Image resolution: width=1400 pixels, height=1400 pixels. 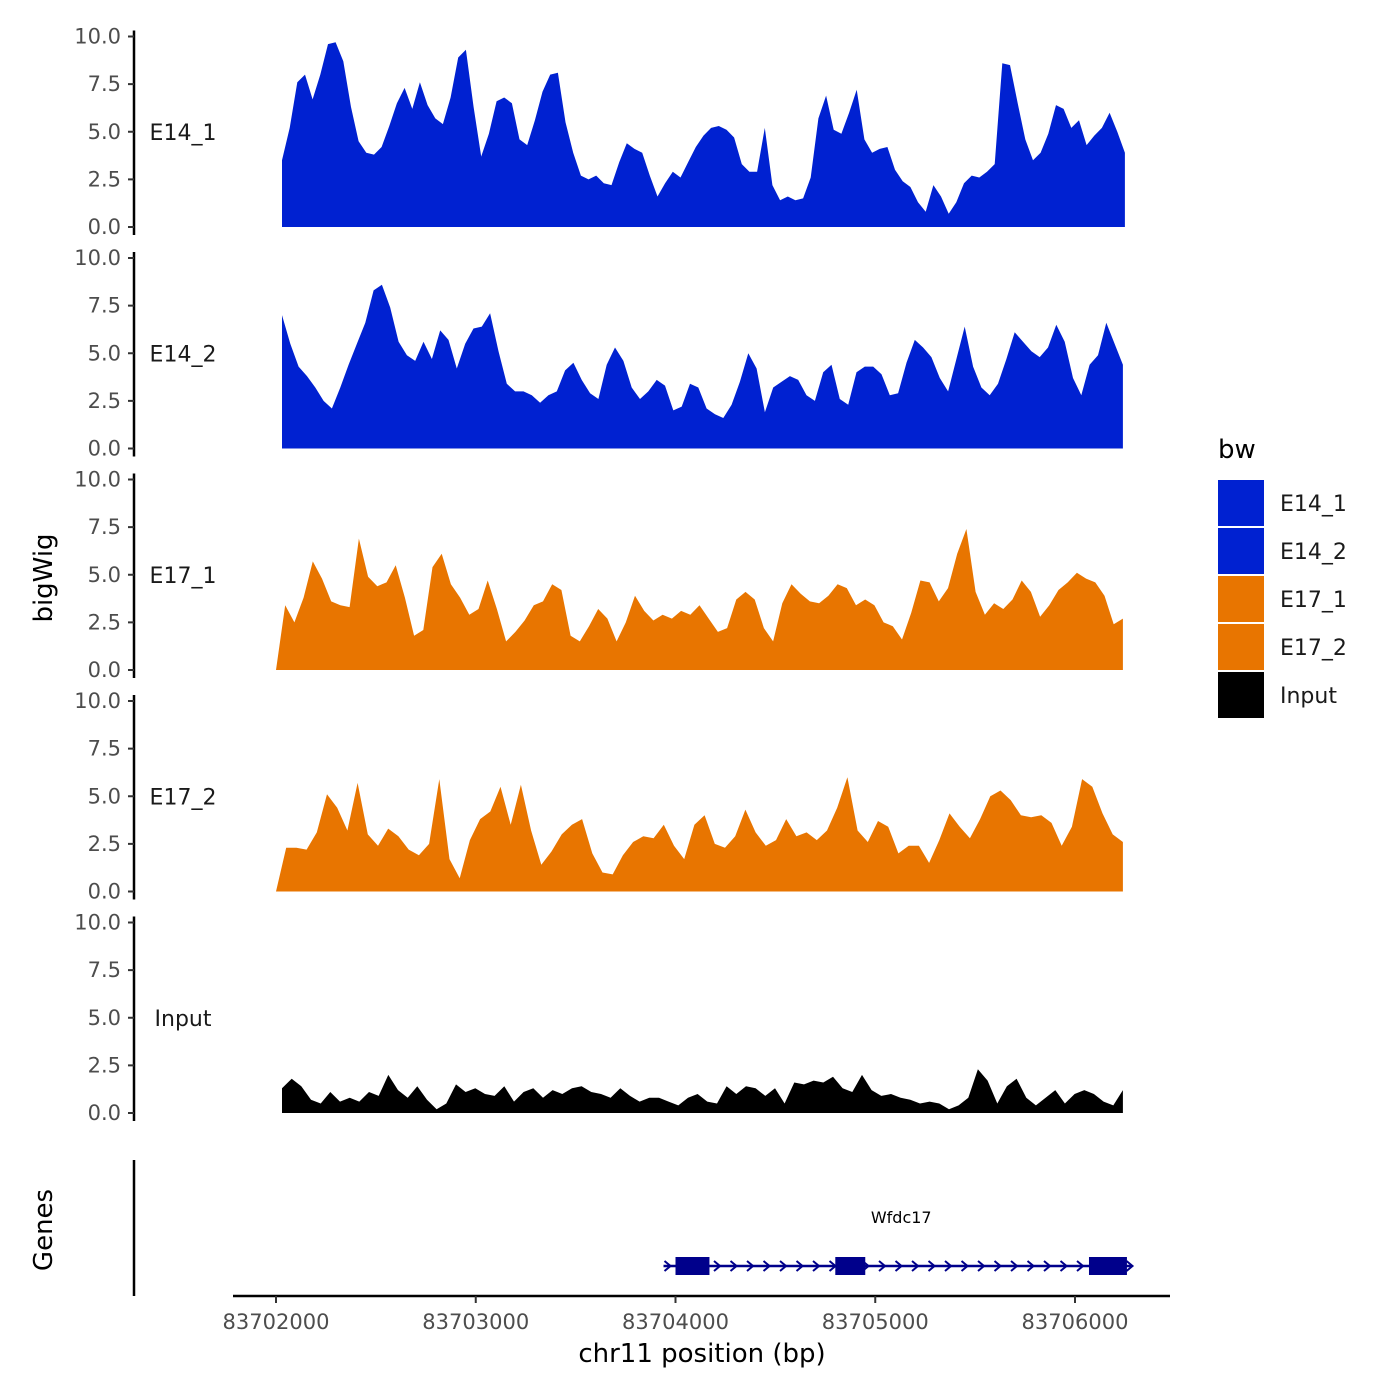 I want to click on track-label: E14_1, so click(x=183, y=133).